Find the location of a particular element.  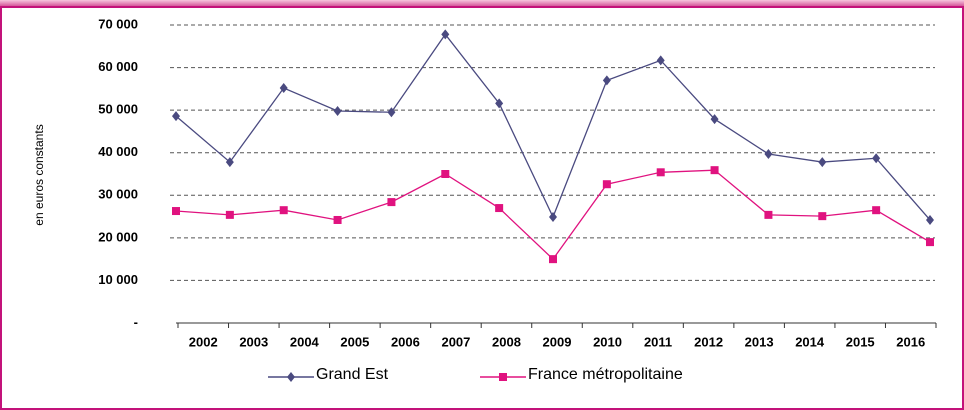

y-axis-label: en euros constants is located at coordinates (39, 174).